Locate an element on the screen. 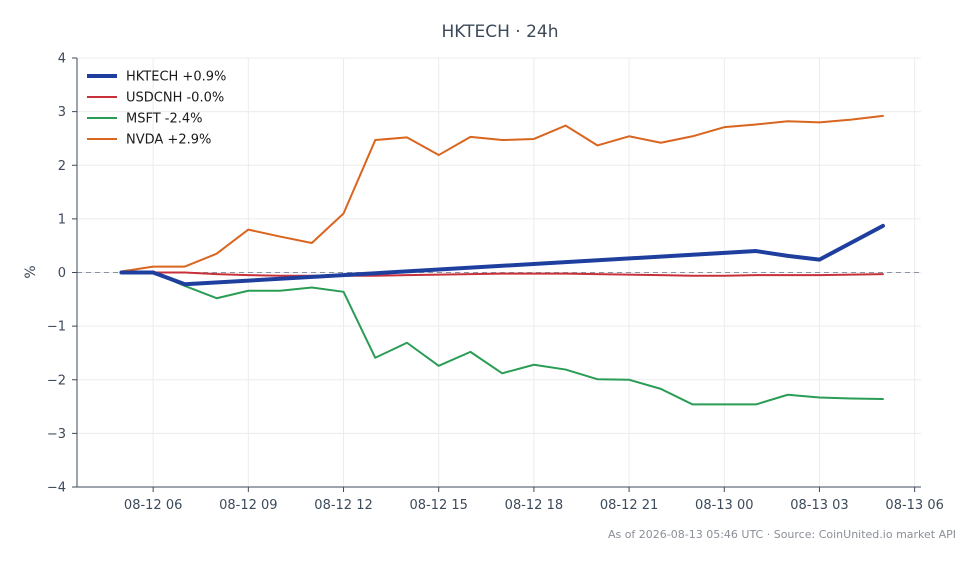 This screenshot has height=568, width=980. y-tick-label: 4 is located at coordinates (62, 59).